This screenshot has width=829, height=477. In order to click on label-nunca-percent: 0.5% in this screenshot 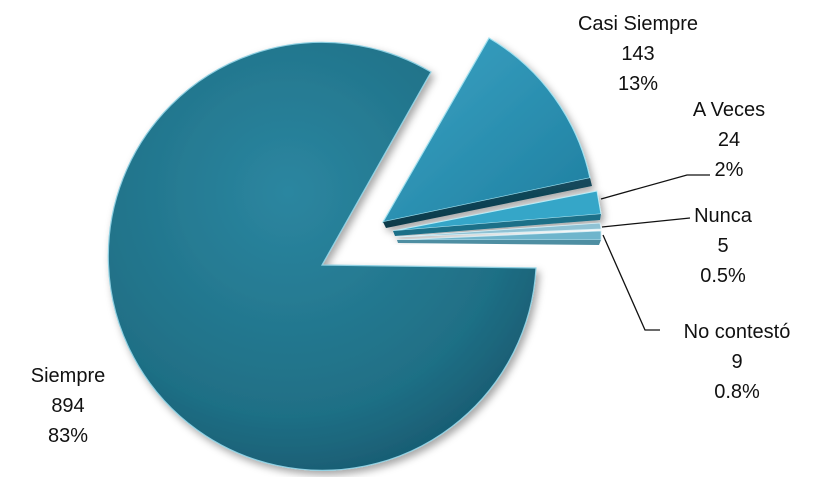, I will do `click(723, 276)`.